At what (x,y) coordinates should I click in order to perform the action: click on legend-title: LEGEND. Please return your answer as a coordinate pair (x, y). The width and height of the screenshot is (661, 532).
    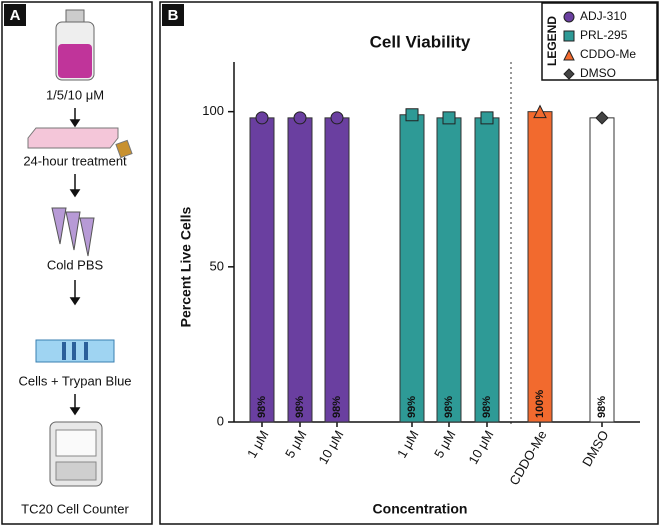
    Looking at the image, I should click on (552, 41).